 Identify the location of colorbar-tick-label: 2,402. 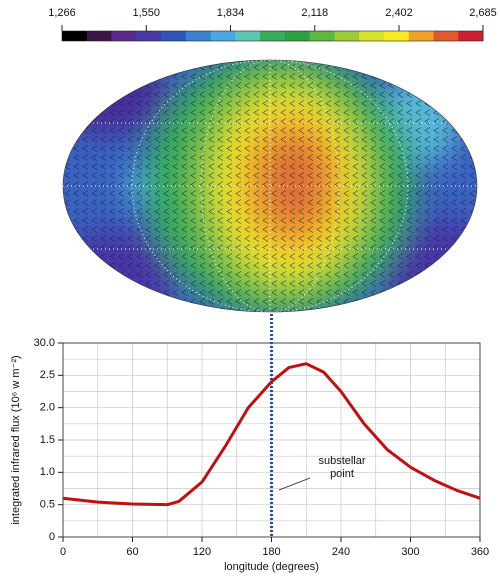
(399, 13).